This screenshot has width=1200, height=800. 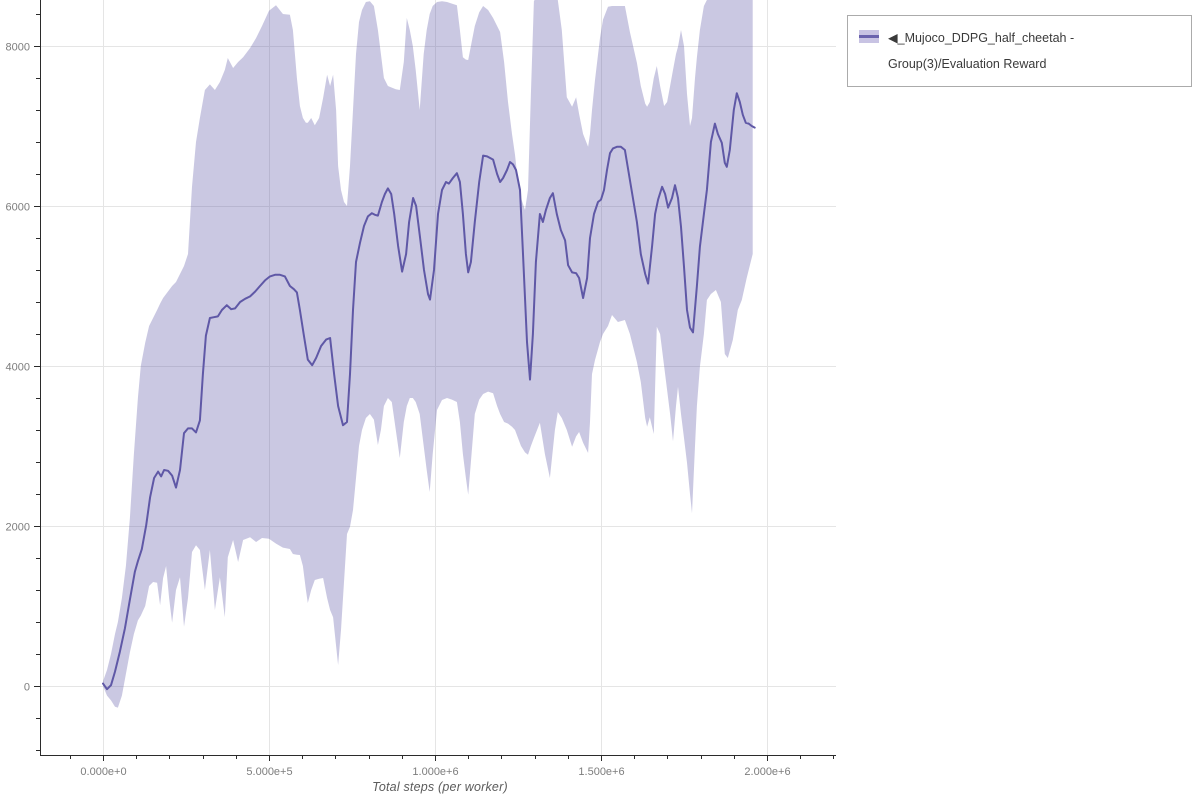 I want to click on y-tick-label: 0, so click(x=27, y=688).